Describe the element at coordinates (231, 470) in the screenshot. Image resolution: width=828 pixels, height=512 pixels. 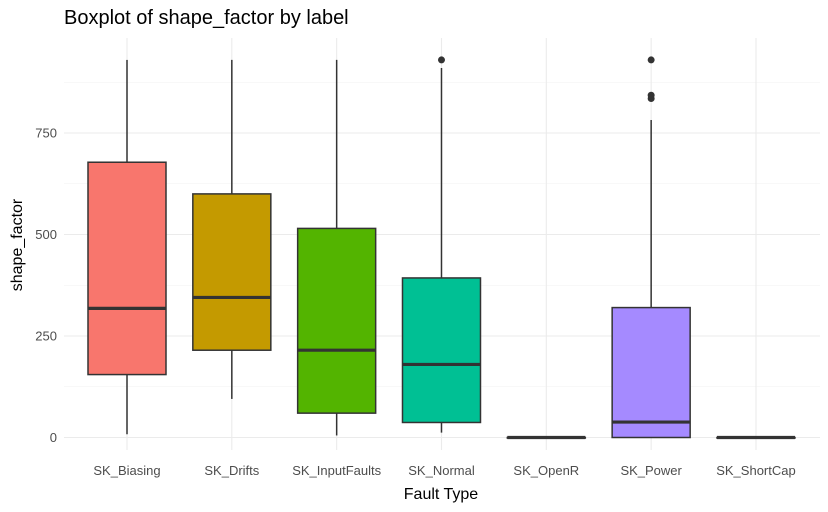
I see `x-tick-label: SK_Drifts` at that location.